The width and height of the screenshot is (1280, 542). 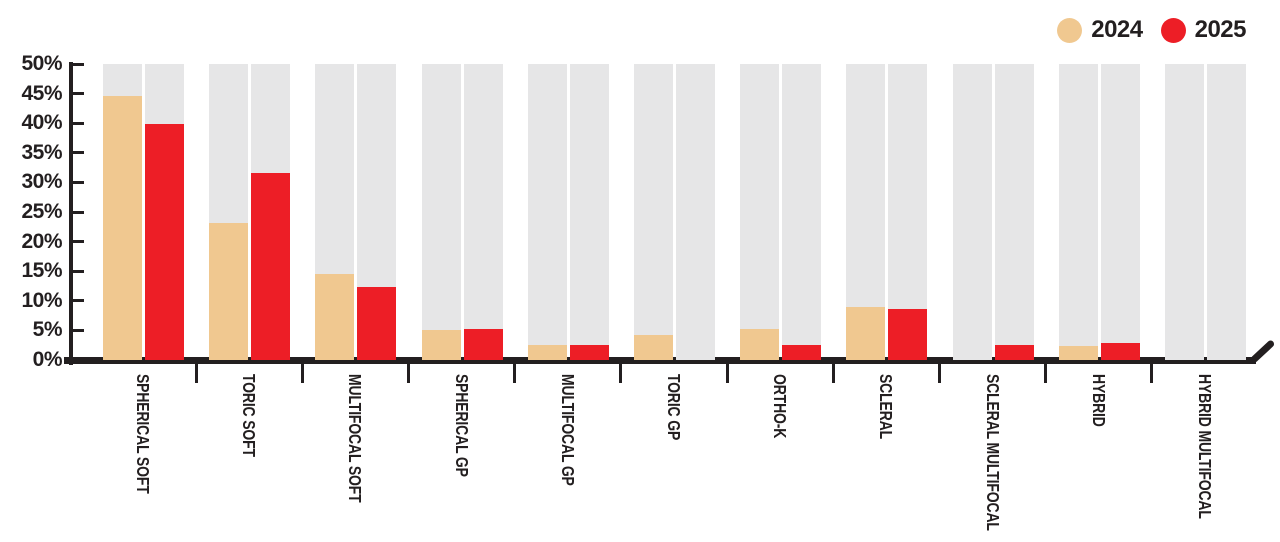 I want to click on y-tick-label: 25%, so click(x=41, y=211).